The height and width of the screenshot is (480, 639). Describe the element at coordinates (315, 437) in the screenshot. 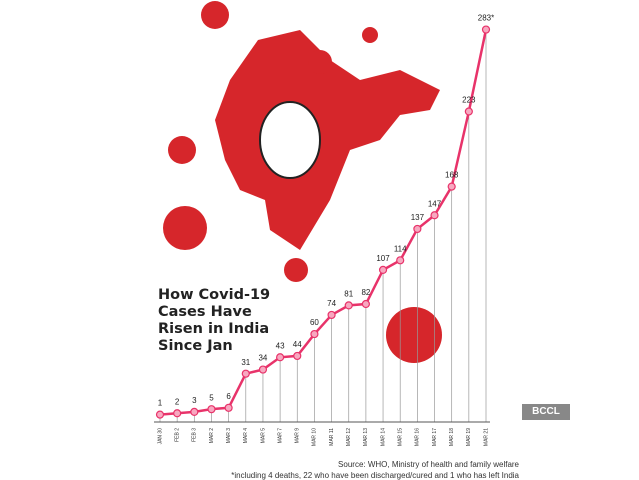

I see `x-tick-label: MAR 10` at that location.